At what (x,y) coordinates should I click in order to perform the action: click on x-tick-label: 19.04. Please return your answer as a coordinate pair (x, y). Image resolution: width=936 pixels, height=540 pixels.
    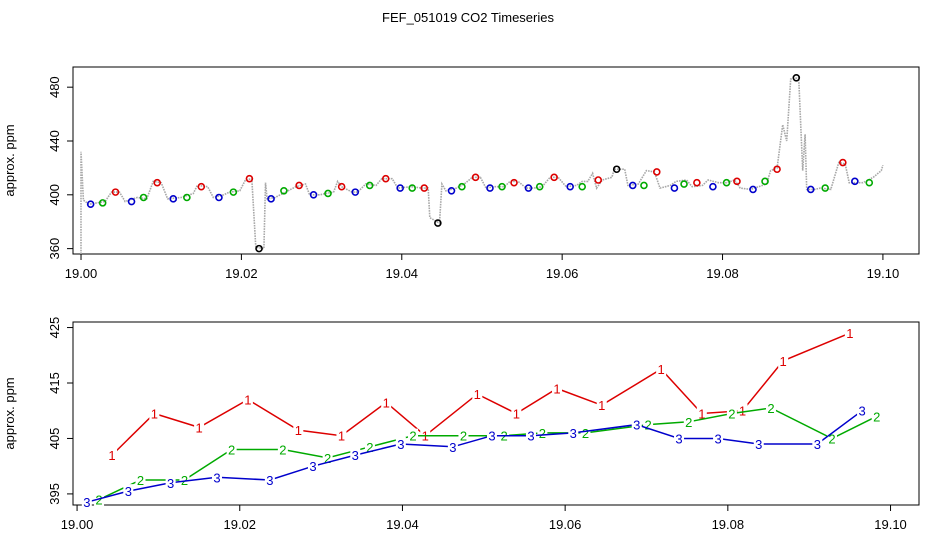
    Looking at the image, I should click on (402, 524).